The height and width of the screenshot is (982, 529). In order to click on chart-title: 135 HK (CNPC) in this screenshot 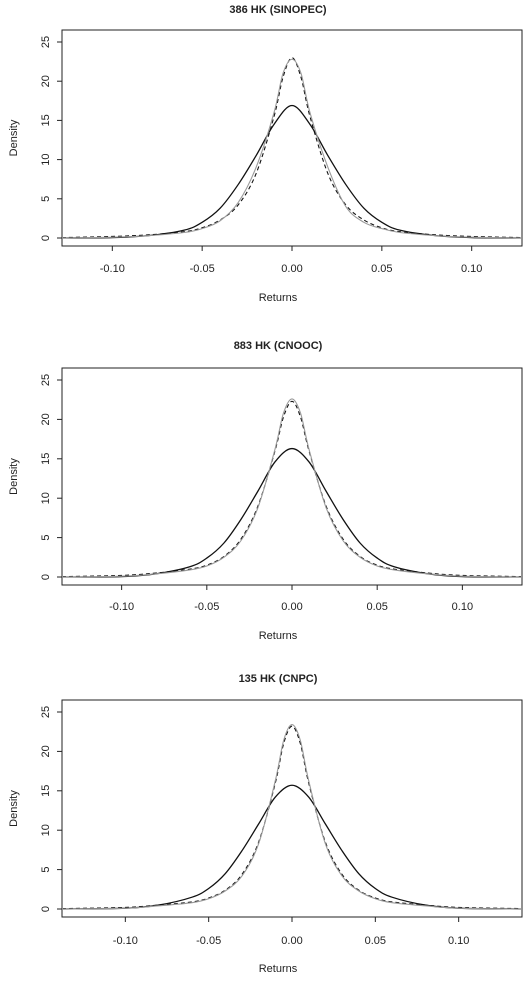, I will do `click(278, 679)`.